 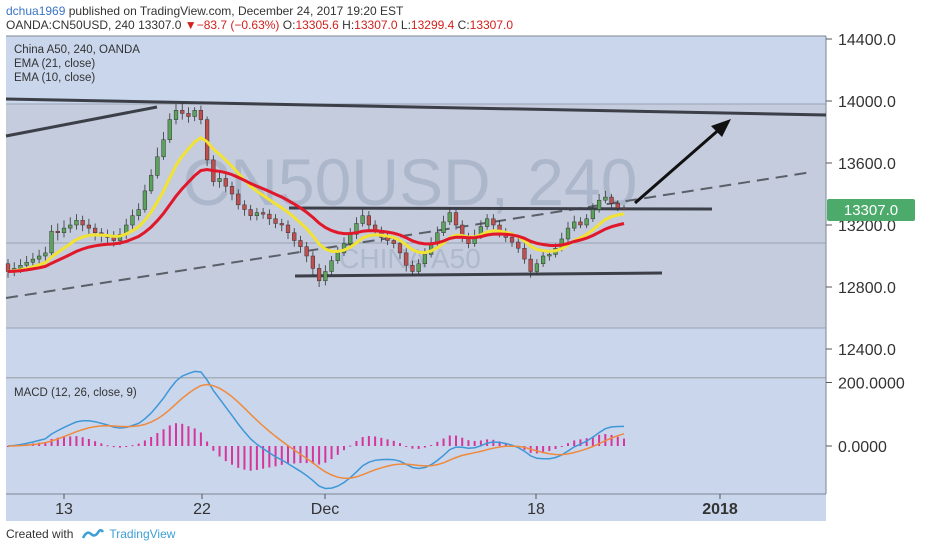 I want to click on high-label: H:, so click(x=348, y=25).